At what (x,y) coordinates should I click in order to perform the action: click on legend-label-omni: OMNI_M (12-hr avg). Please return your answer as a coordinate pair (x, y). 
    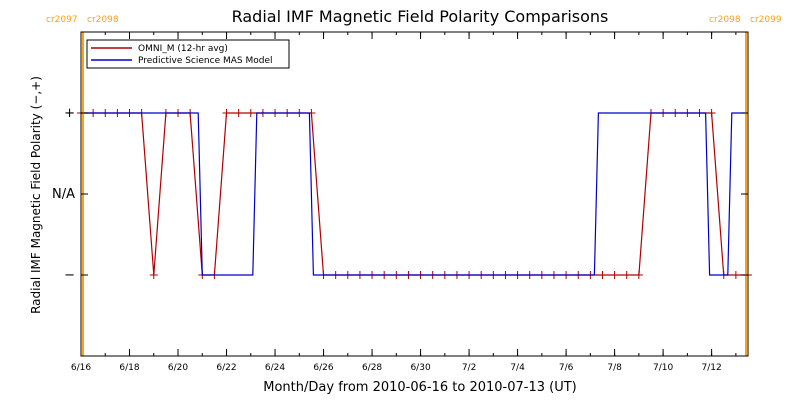
    Looking at the image, I should click on (183, 49).